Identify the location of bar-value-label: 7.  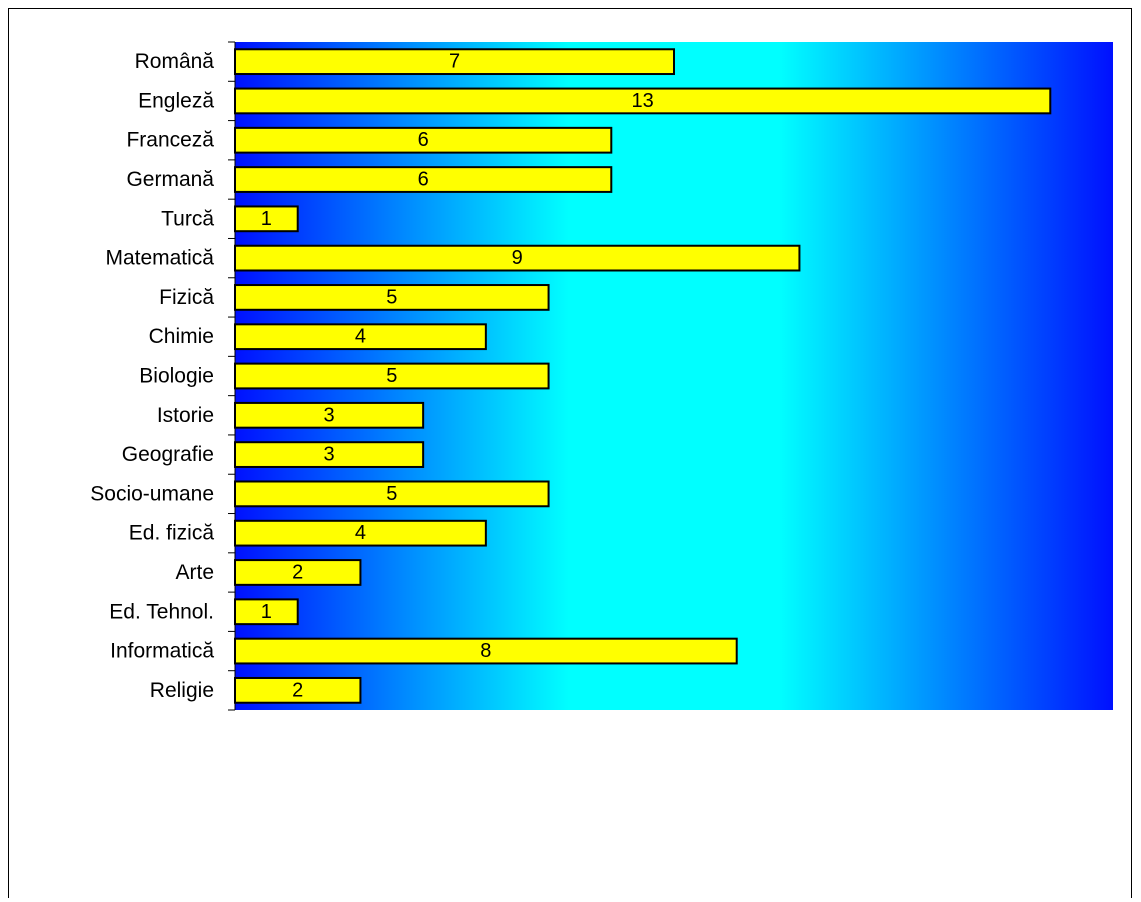
(454, 62).